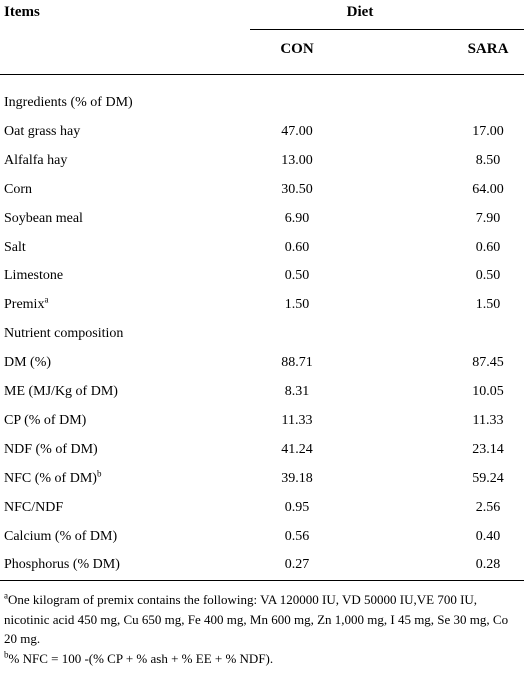  I want to click on row-label: CP (% of DM), so click(45, 421).